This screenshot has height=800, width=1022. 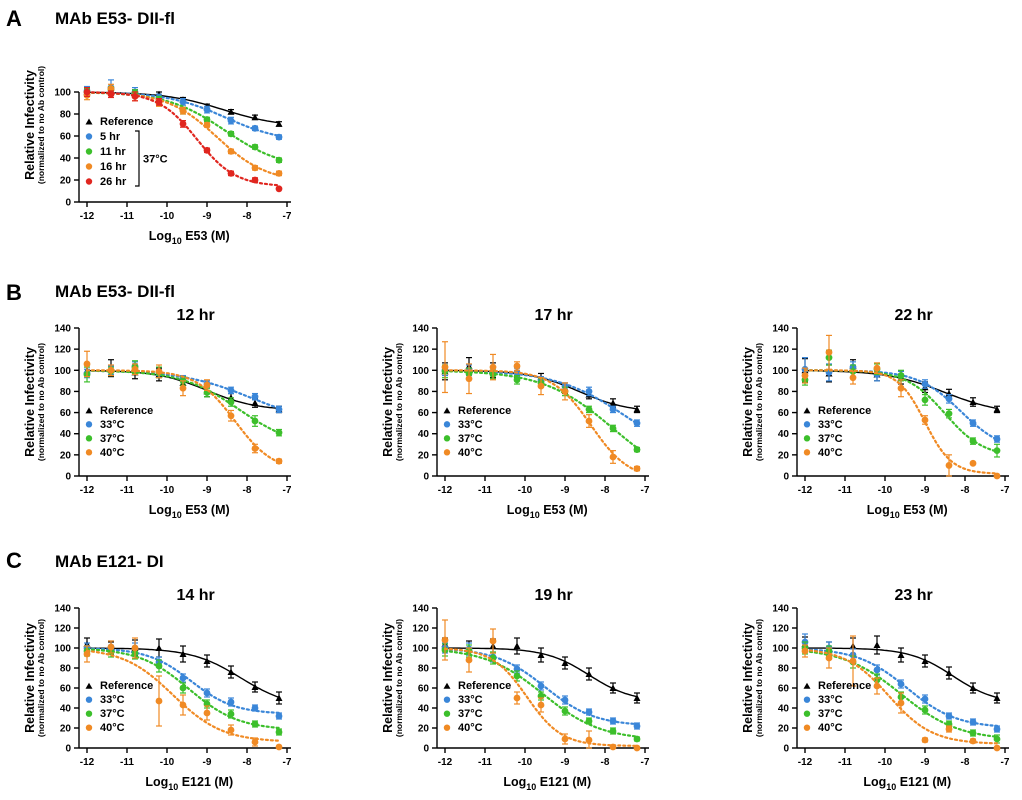 What do you see at coordinates (195, 315) in the screenshot?
I see `chart-title: 12 hr` at bounding box center [195, 315].